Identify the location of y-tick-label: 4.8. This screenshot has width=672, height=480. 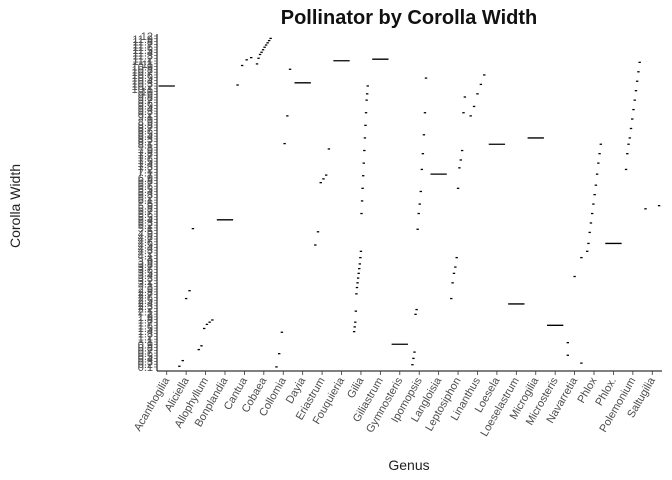
(145, 237).